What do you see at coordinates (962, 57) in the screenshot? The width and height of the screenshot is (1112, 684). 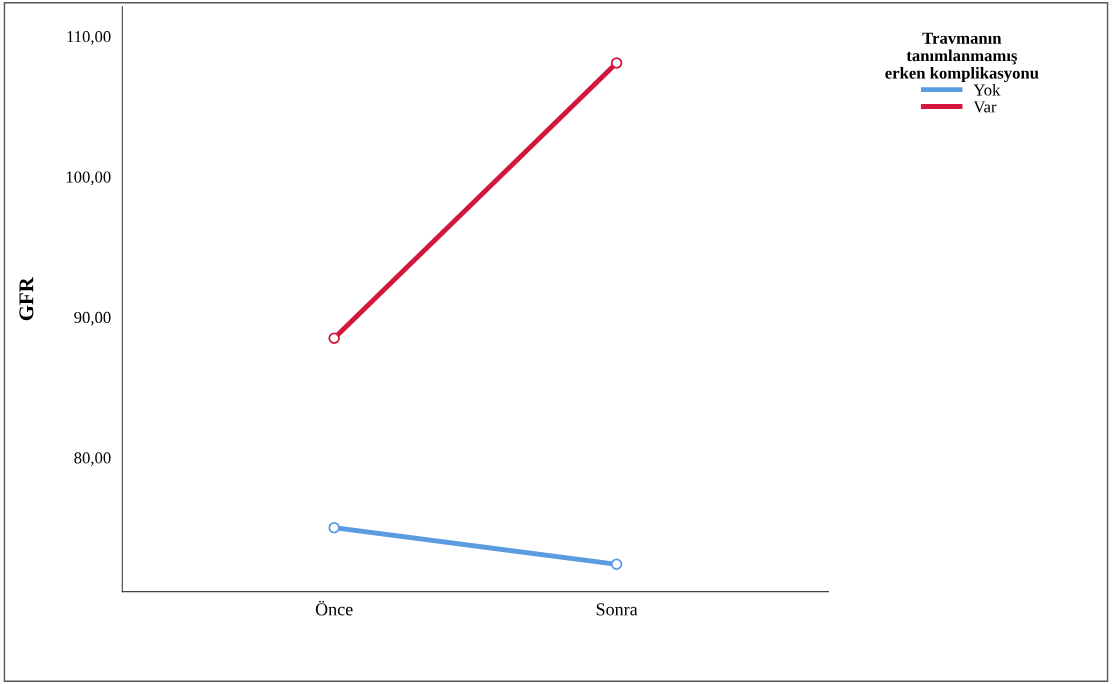 I see `legend-title: Travmanın tanımlanmamış erken komplikasyonu` at bounding box center [962, 57].